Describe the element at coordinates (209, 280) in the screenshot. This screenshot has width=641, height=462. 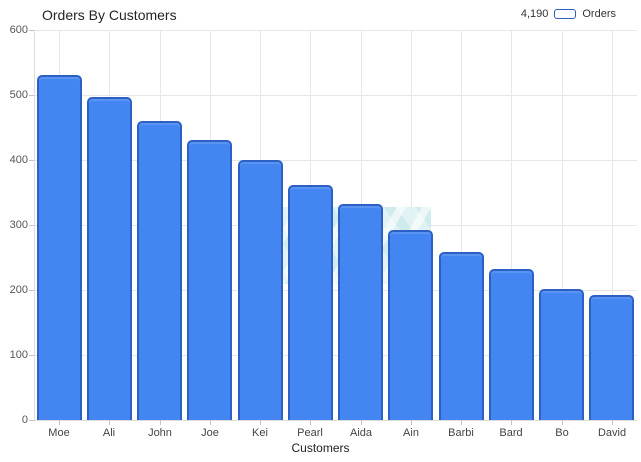
I see `bar-joe` at that location.